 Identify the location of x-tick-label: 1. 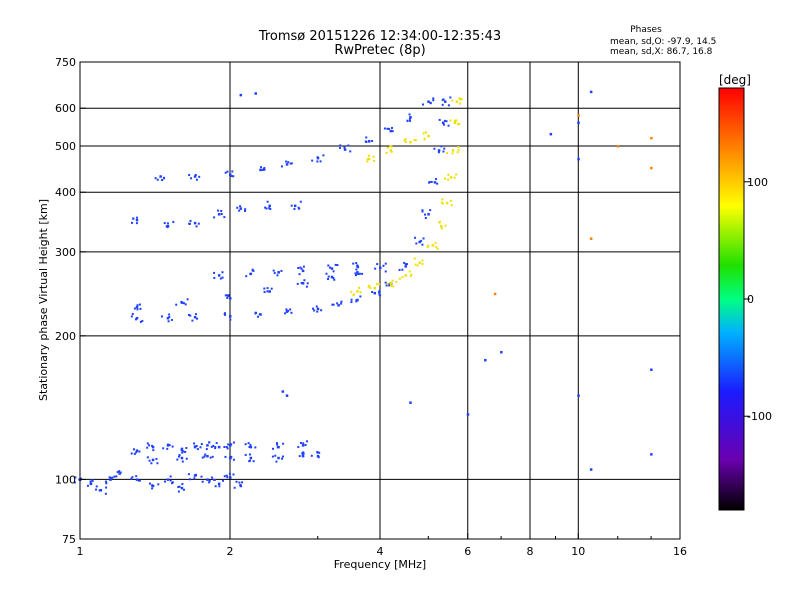
(80, 551).